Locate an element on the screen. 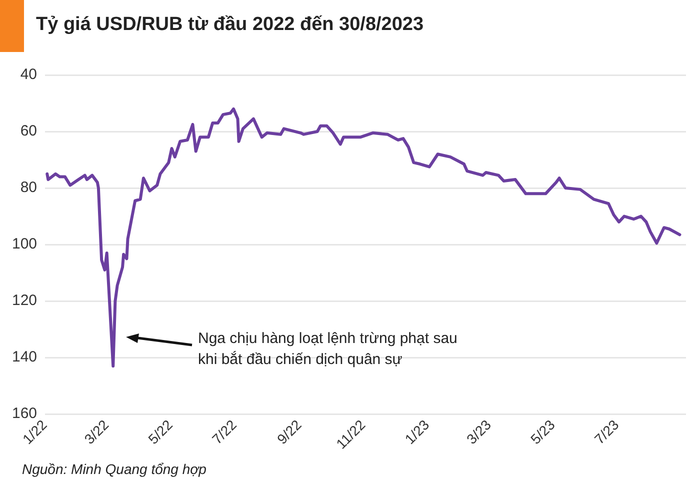 The width and height of the screenshot is (700, 490). x-tick-label: 5/22 is located at coordinates (160, 432).